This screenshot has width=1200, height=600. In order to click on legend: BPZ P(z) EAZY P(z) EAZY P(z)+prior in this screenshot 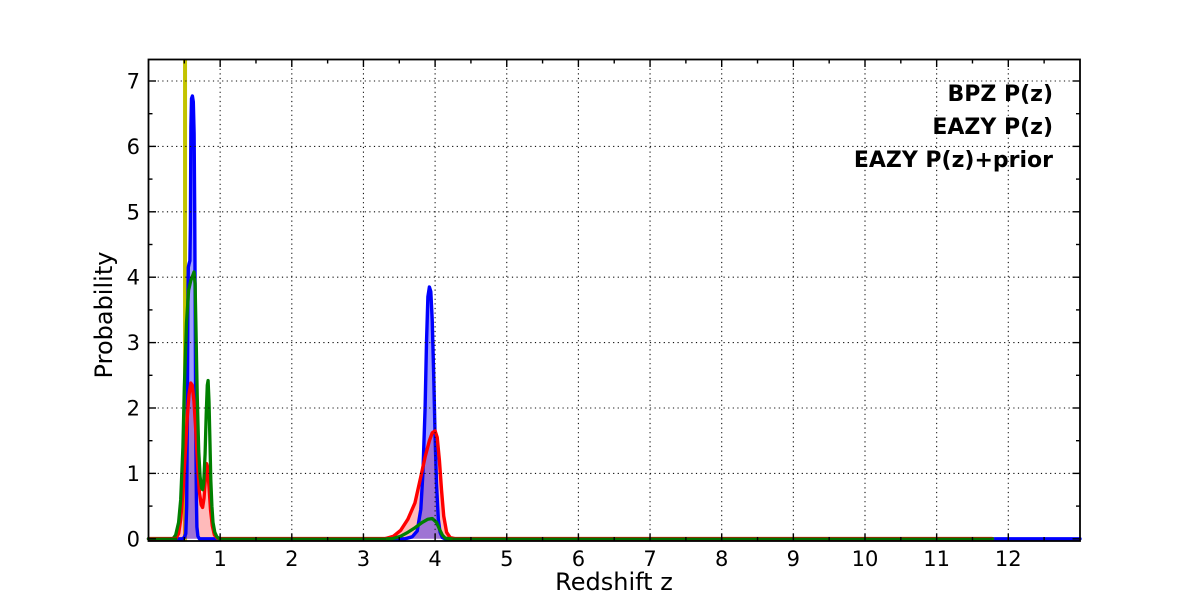, I will do `click(953, 127)`.